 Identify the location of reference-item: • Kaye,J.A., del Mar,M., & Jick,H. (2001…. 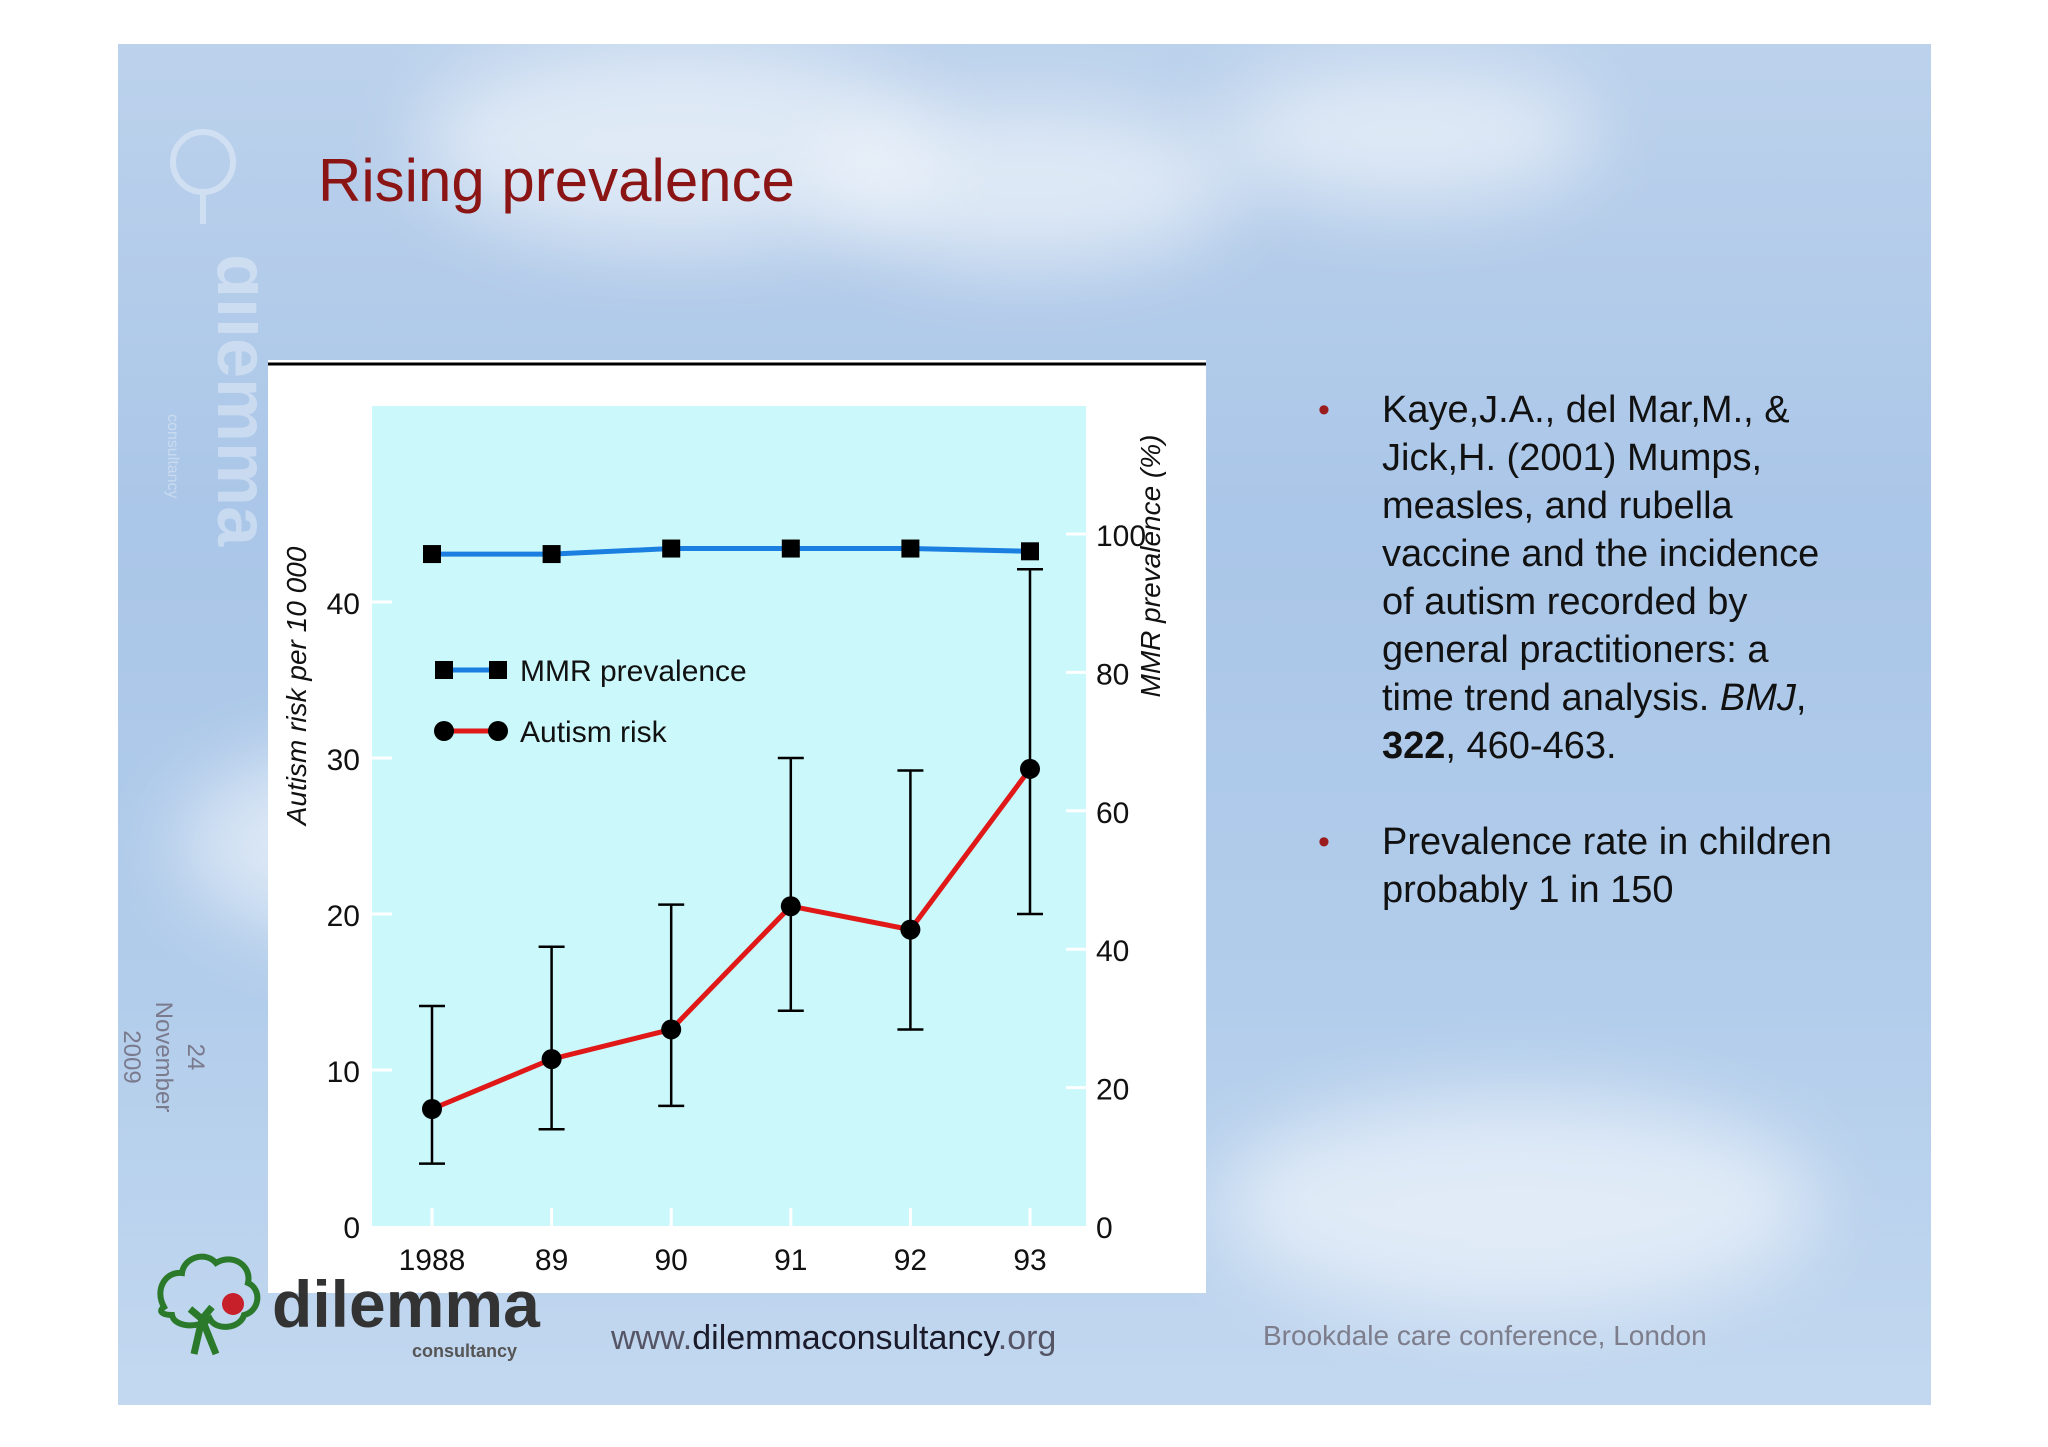
(1578, 578).